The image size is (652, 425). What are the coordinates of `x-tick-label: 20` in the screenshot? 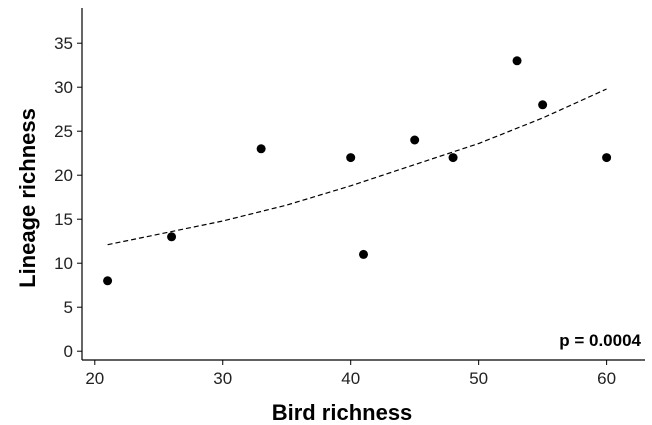 It's located at (94, 378).